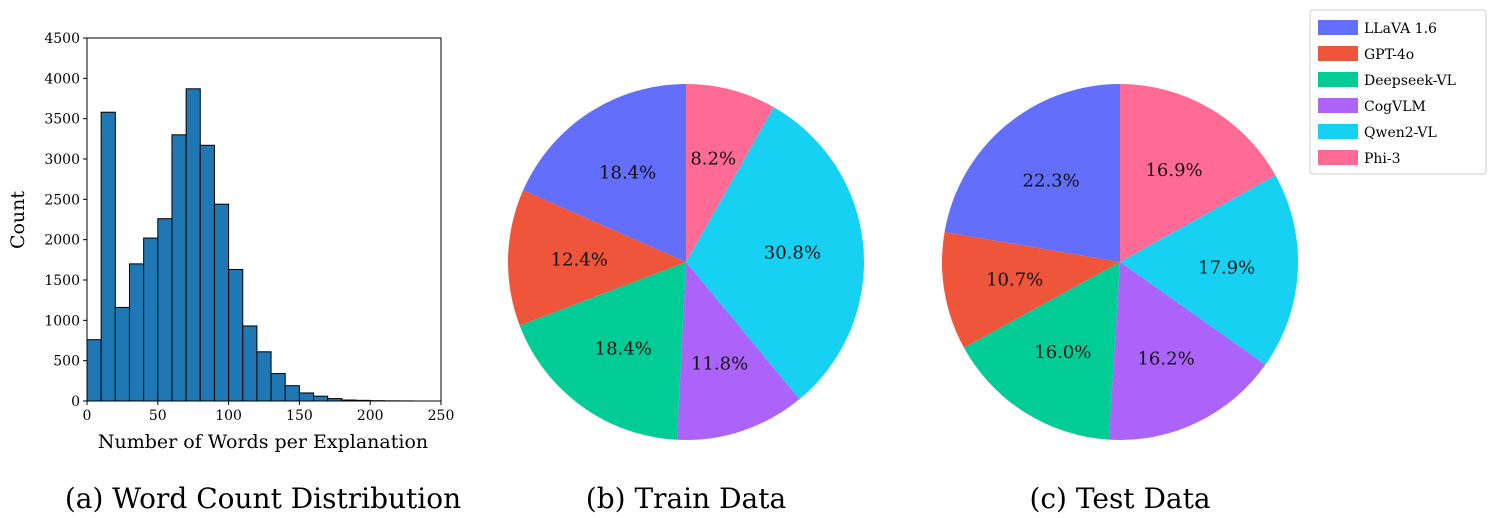 The width and height of the screenshot is (1495, 518). Describe the element at coordinates (158, 416) in the screenshot. I see `histogram-x-tick-label-1: 50` at that location.